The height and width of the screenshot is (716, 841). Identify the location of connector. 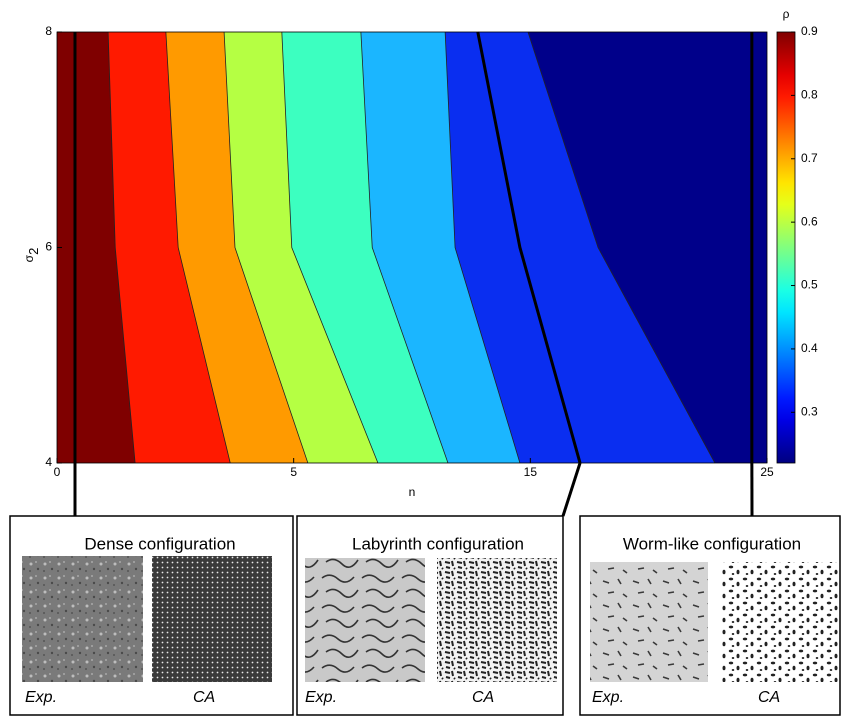
(571, 489).